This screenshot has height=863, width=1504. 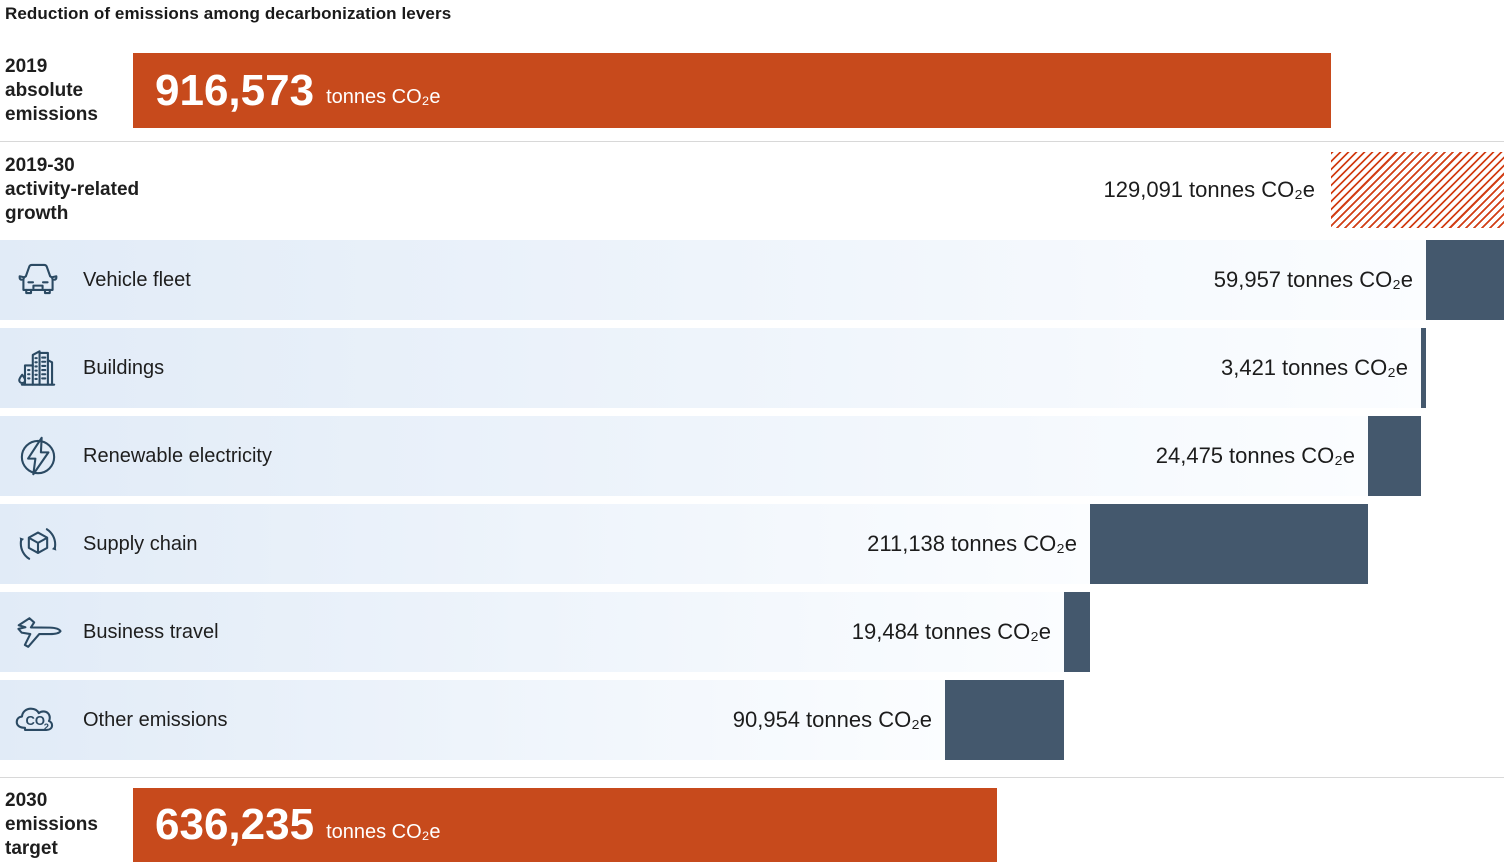 I want to click on row-vehicle-fleet: Vehicle fleet 59,957 tonnes CO₂e, so click(x=752, y=280).